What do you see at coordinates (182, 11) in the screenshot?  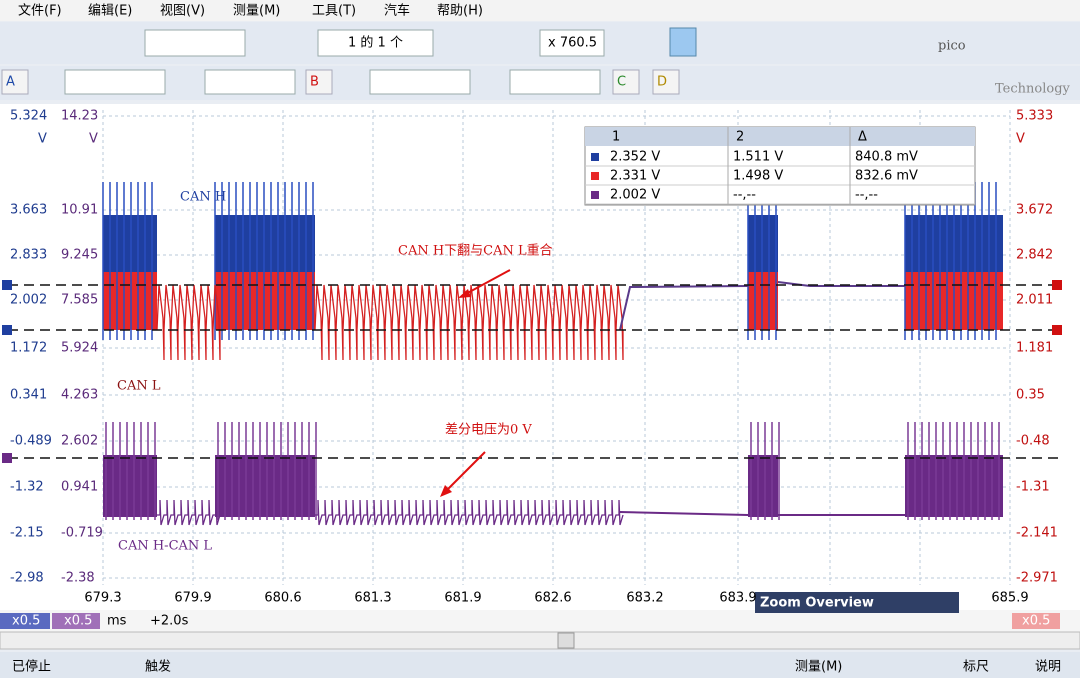 I see `menu-item: 视图(V)` at bounding box center [182, 11].